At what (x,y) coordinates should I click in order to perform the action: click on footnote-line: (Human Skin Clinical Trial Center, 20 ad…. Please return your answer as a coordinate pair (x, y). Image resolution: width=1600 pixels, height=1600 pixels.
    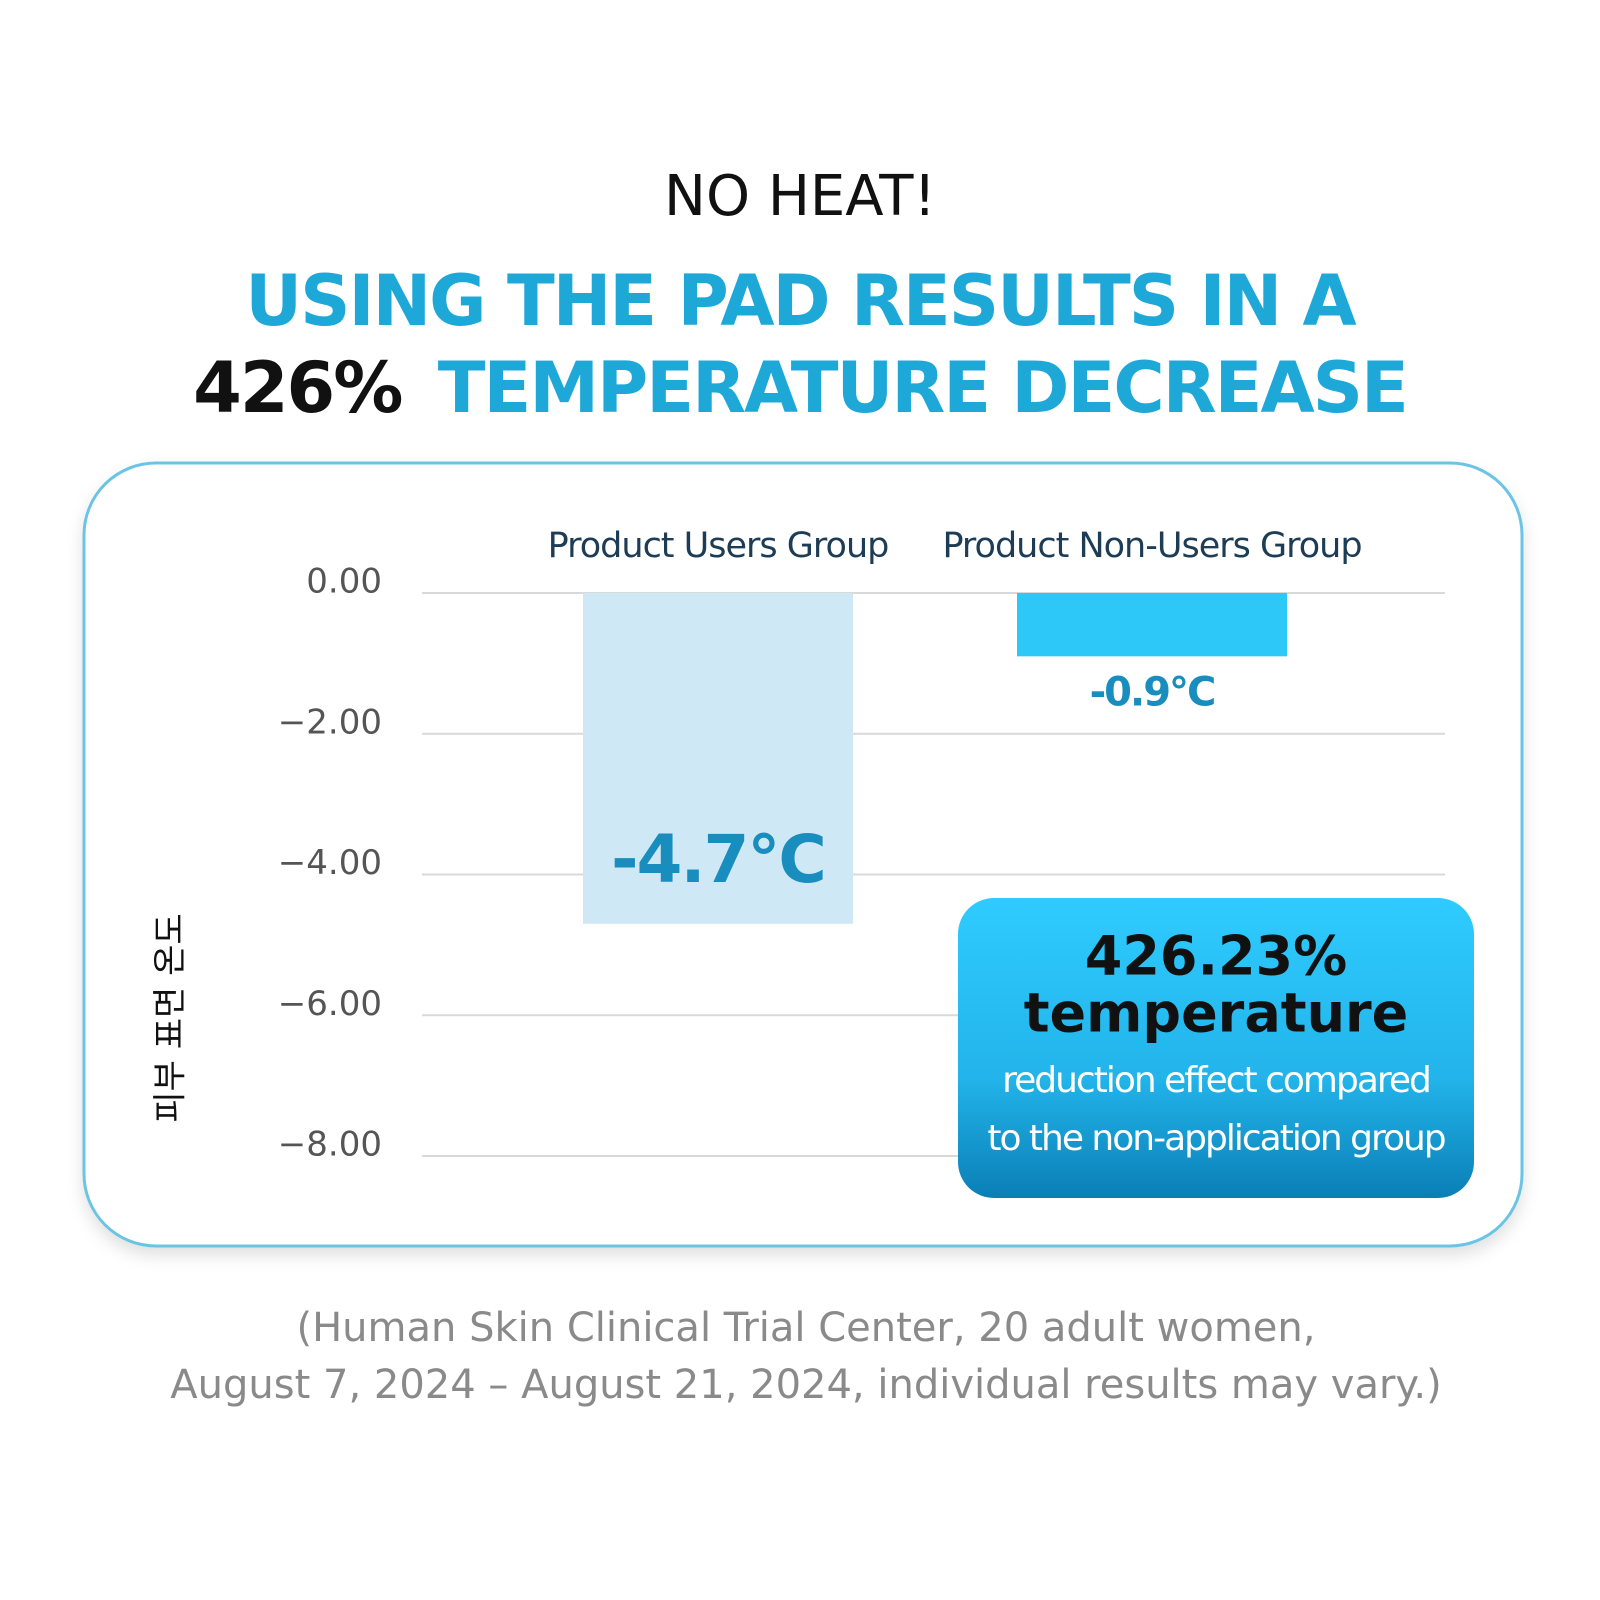
    Looking at the image, I should click on (806, 1328).